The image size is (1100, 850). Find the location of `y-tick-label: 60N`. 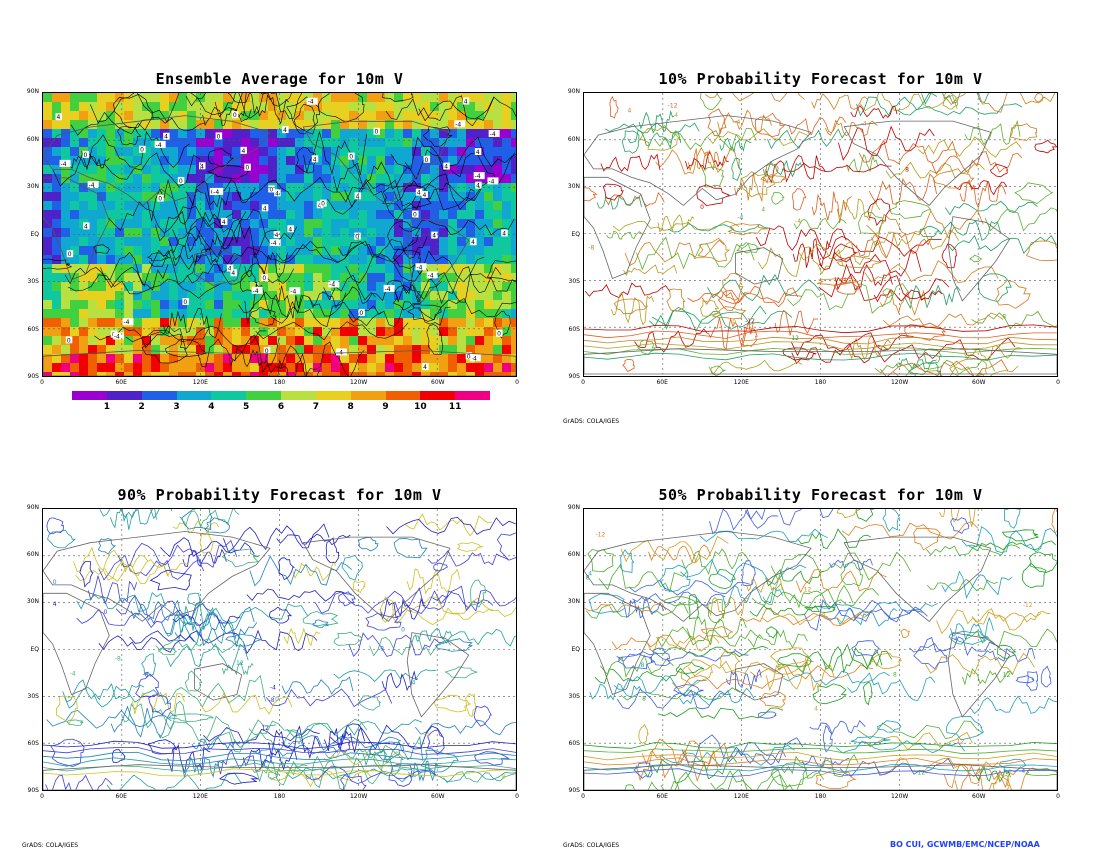

y-tick-label: 60N is located at coordinates (573, 555).